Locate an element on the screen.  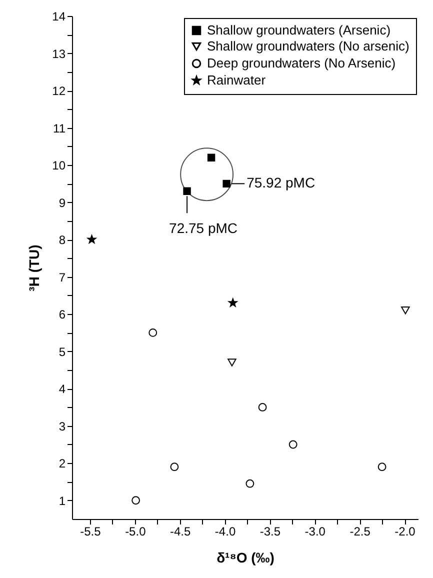
y-tick-label: 13 is located at coordinates (59, 53).